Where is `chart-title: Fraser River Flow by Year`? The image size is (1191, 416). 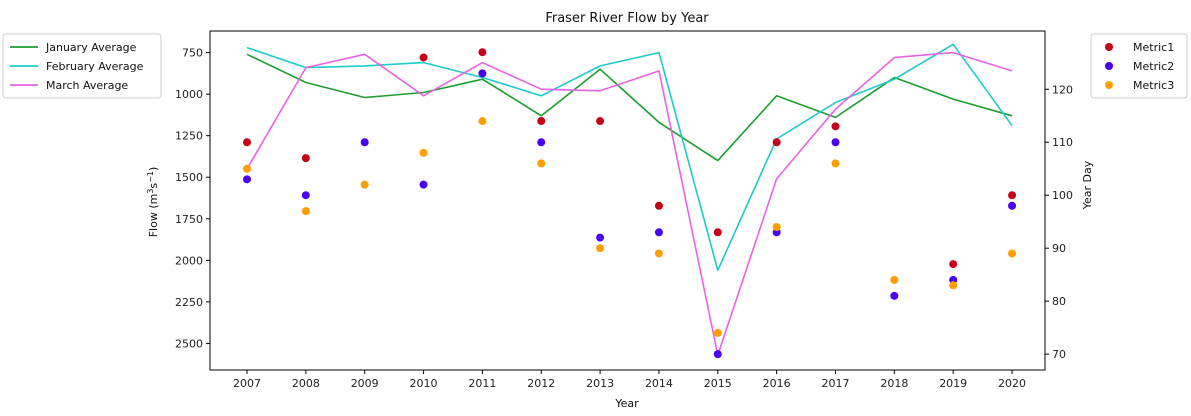
chart-title: Fraser River Flow by Year is located at coordinates (627, 18).